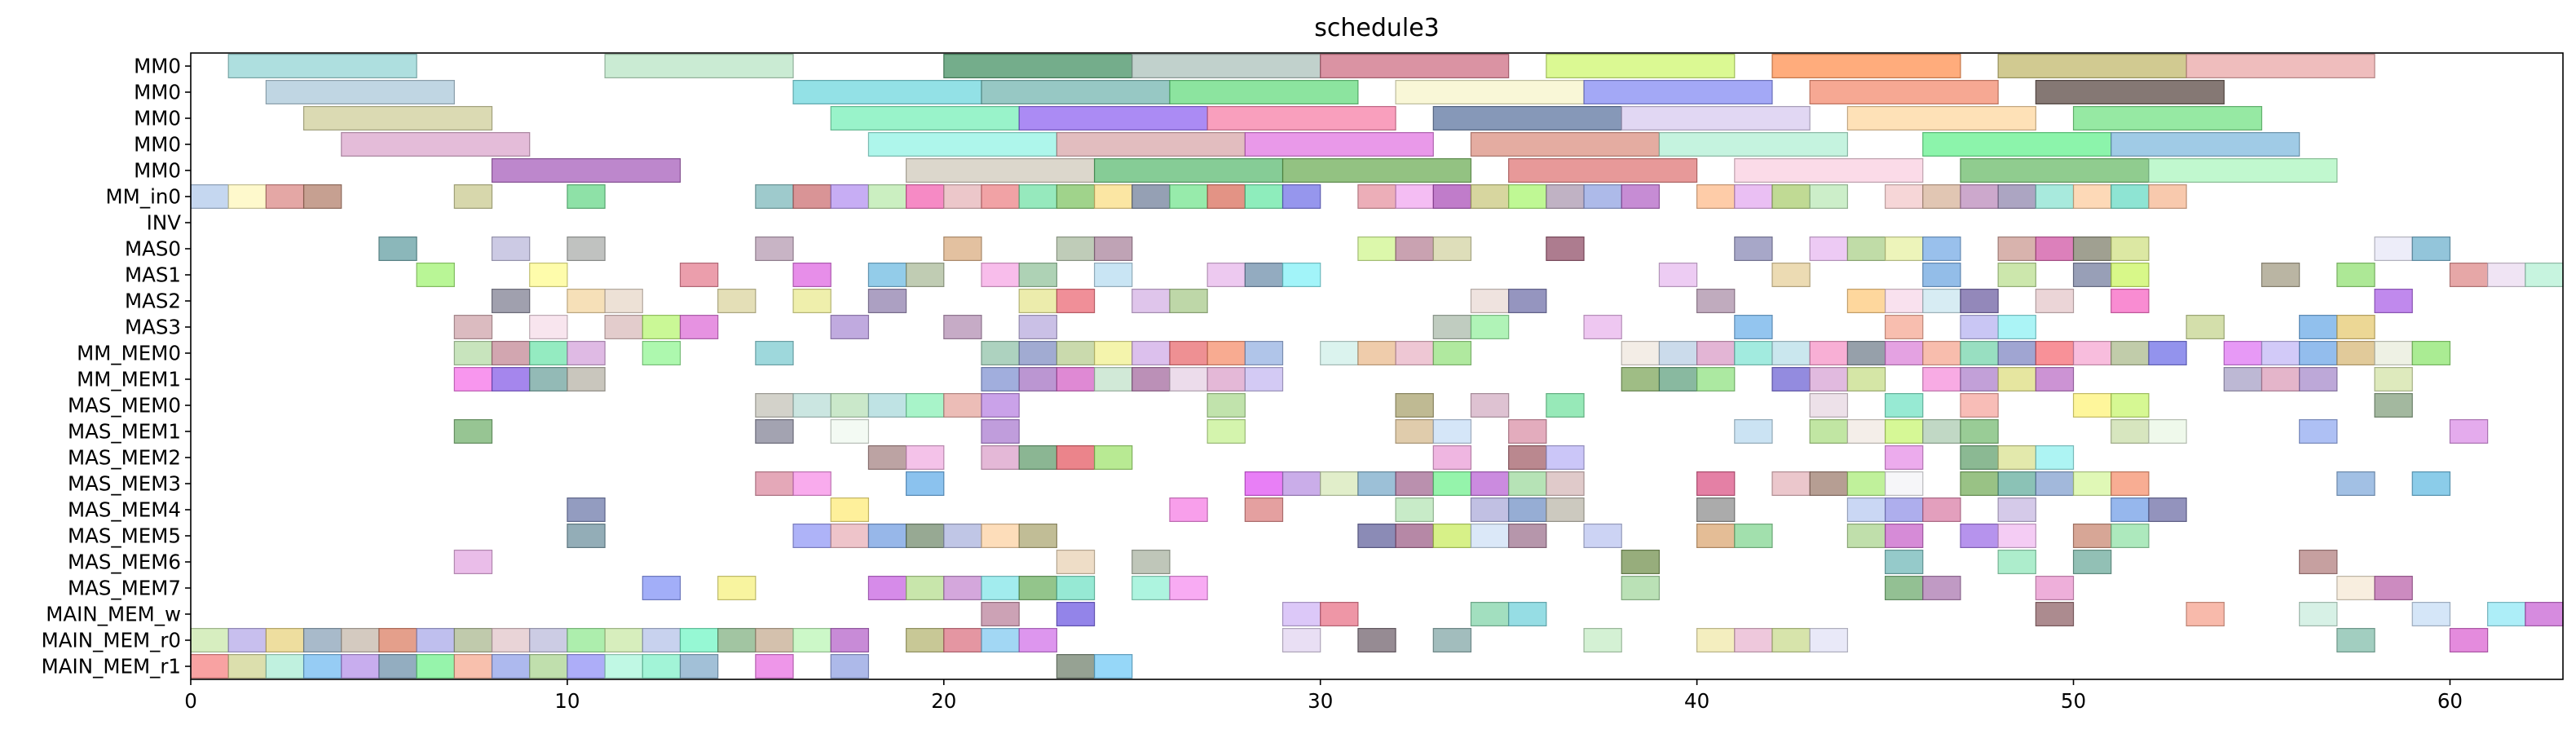 The height and width of the screenshot is (734, 2576). I want to click on y-tick-label: MM0, so click(157, 145).